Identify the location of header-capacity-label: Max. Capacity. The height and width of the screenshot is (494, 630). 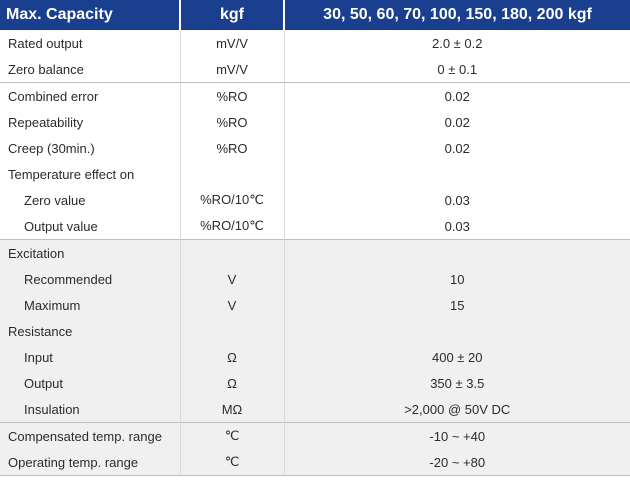
(90, 15).